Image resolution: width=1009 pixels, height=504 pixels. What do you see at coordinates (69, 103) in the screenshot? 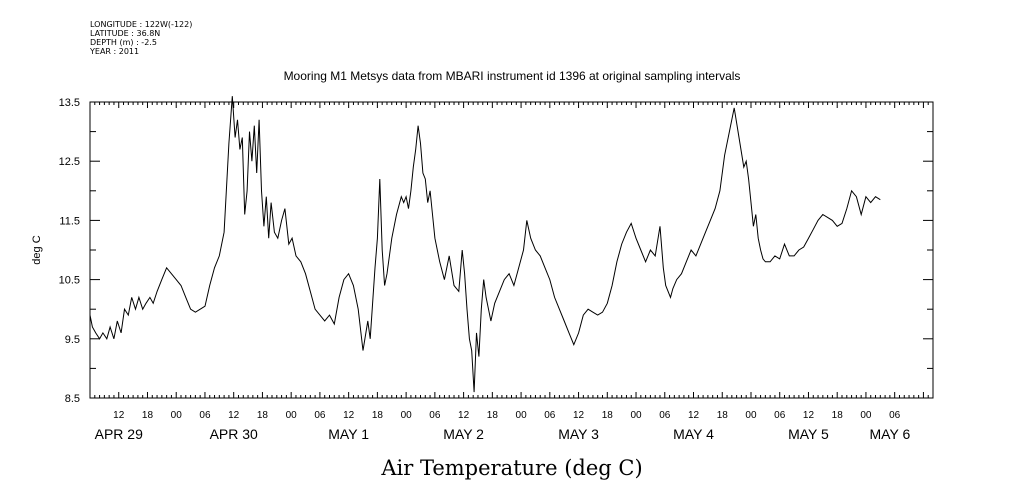
I see `y-tick-label: 13.5` at bounding box center [69, 103].